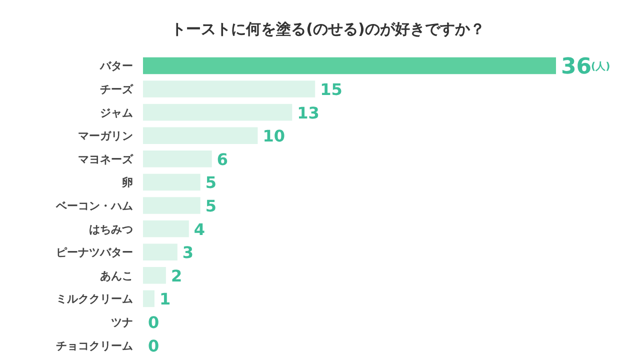  I want to click on y-tick-label: マヨネーズ, so click(106, 159).